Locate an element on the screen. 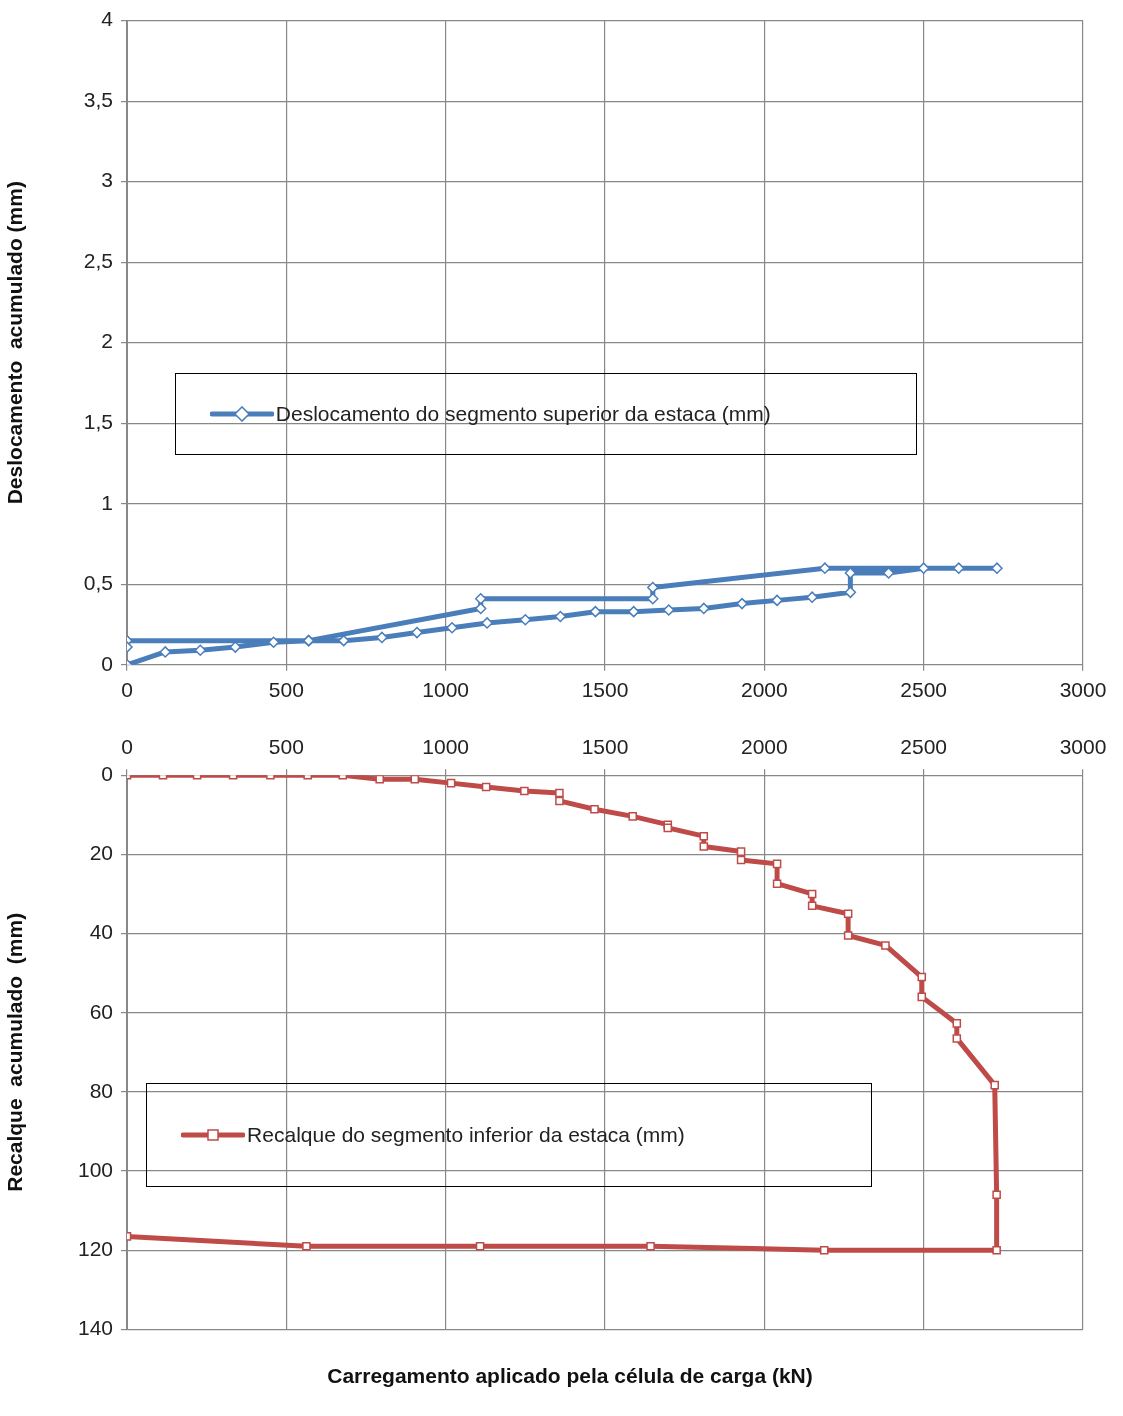  y-tick-label: 3 is located at coordinates (107, 180).